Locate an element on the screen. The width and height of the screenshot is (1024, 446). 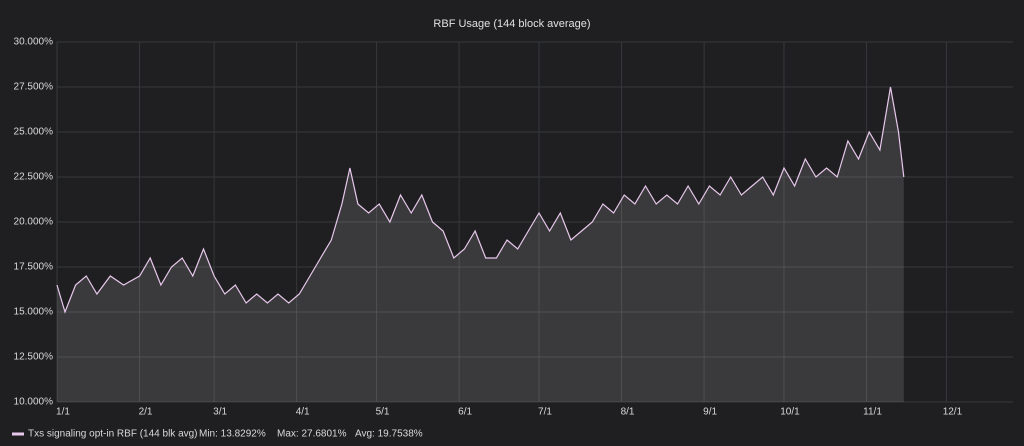
y-tick-label: 22.500% is located at coordinates (34, 177).